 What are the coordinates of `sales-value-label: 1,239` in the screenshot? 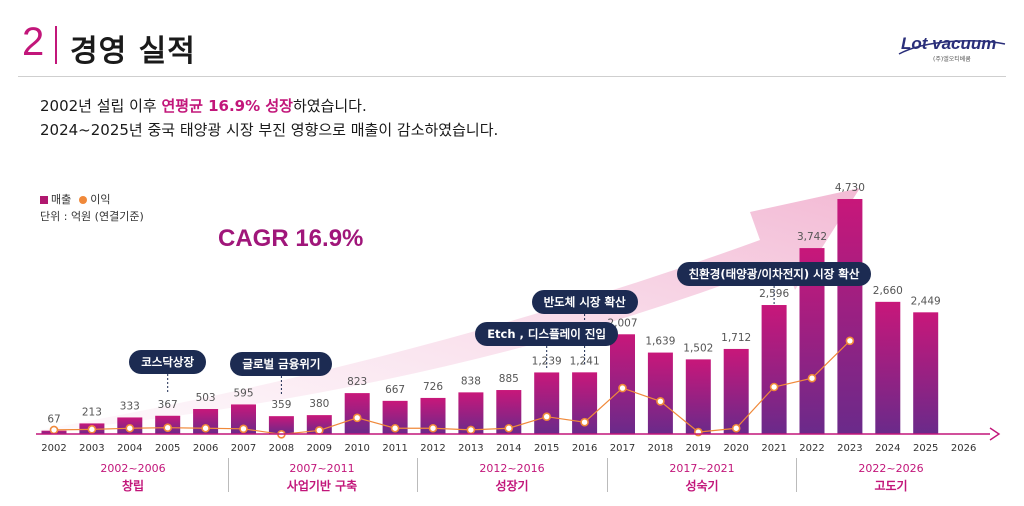 It's located at (547, 361).